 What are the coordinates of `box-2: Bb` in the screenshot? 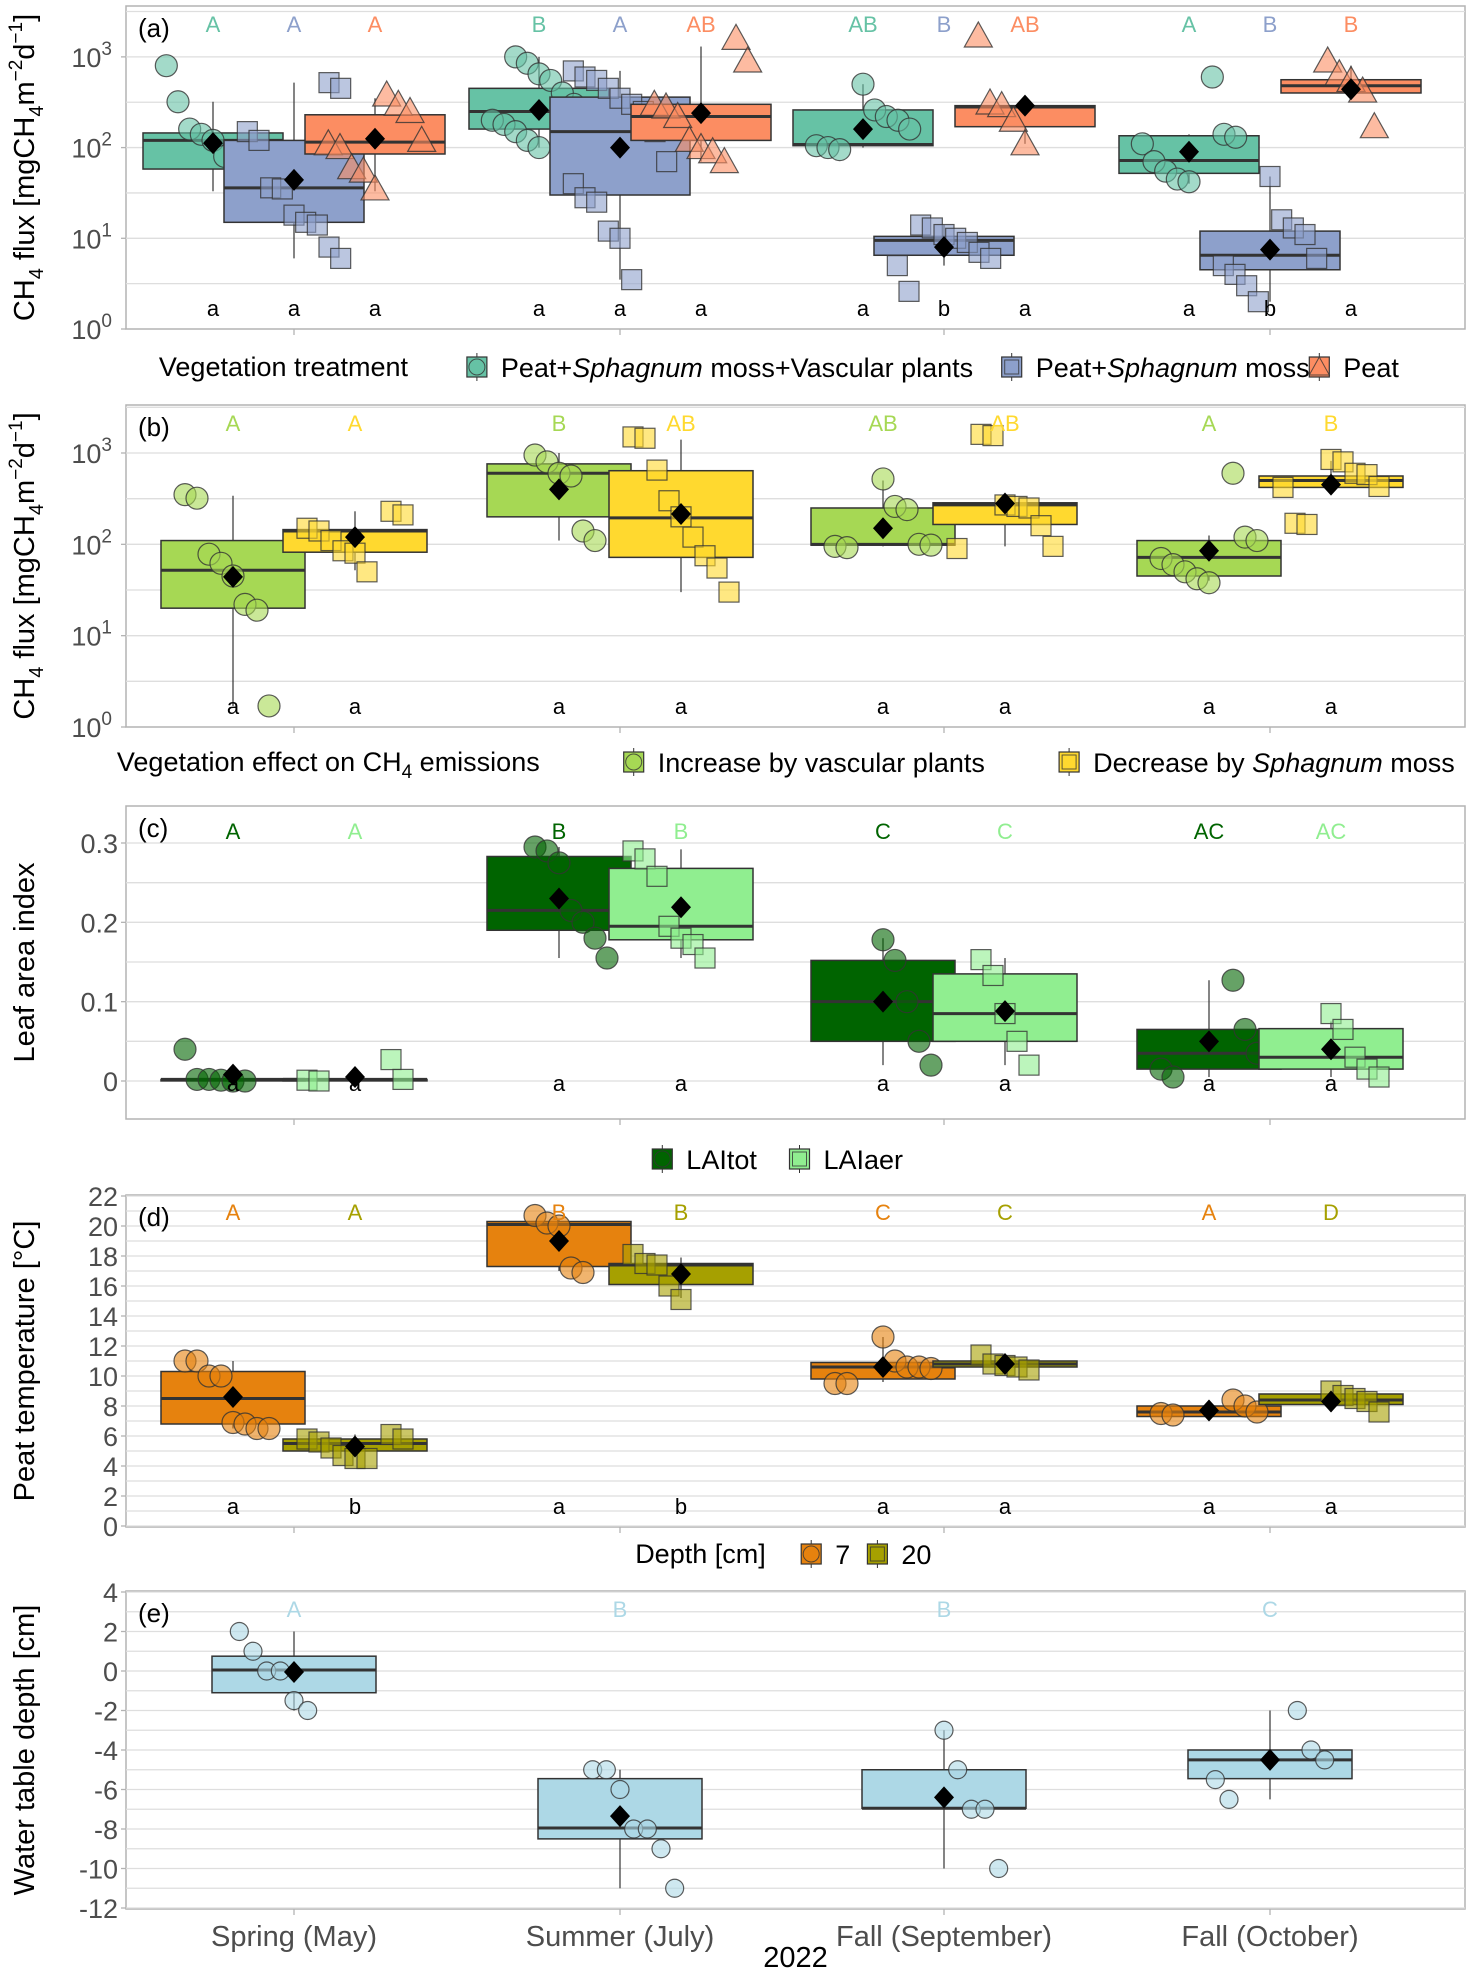 It's located at (944, 166).